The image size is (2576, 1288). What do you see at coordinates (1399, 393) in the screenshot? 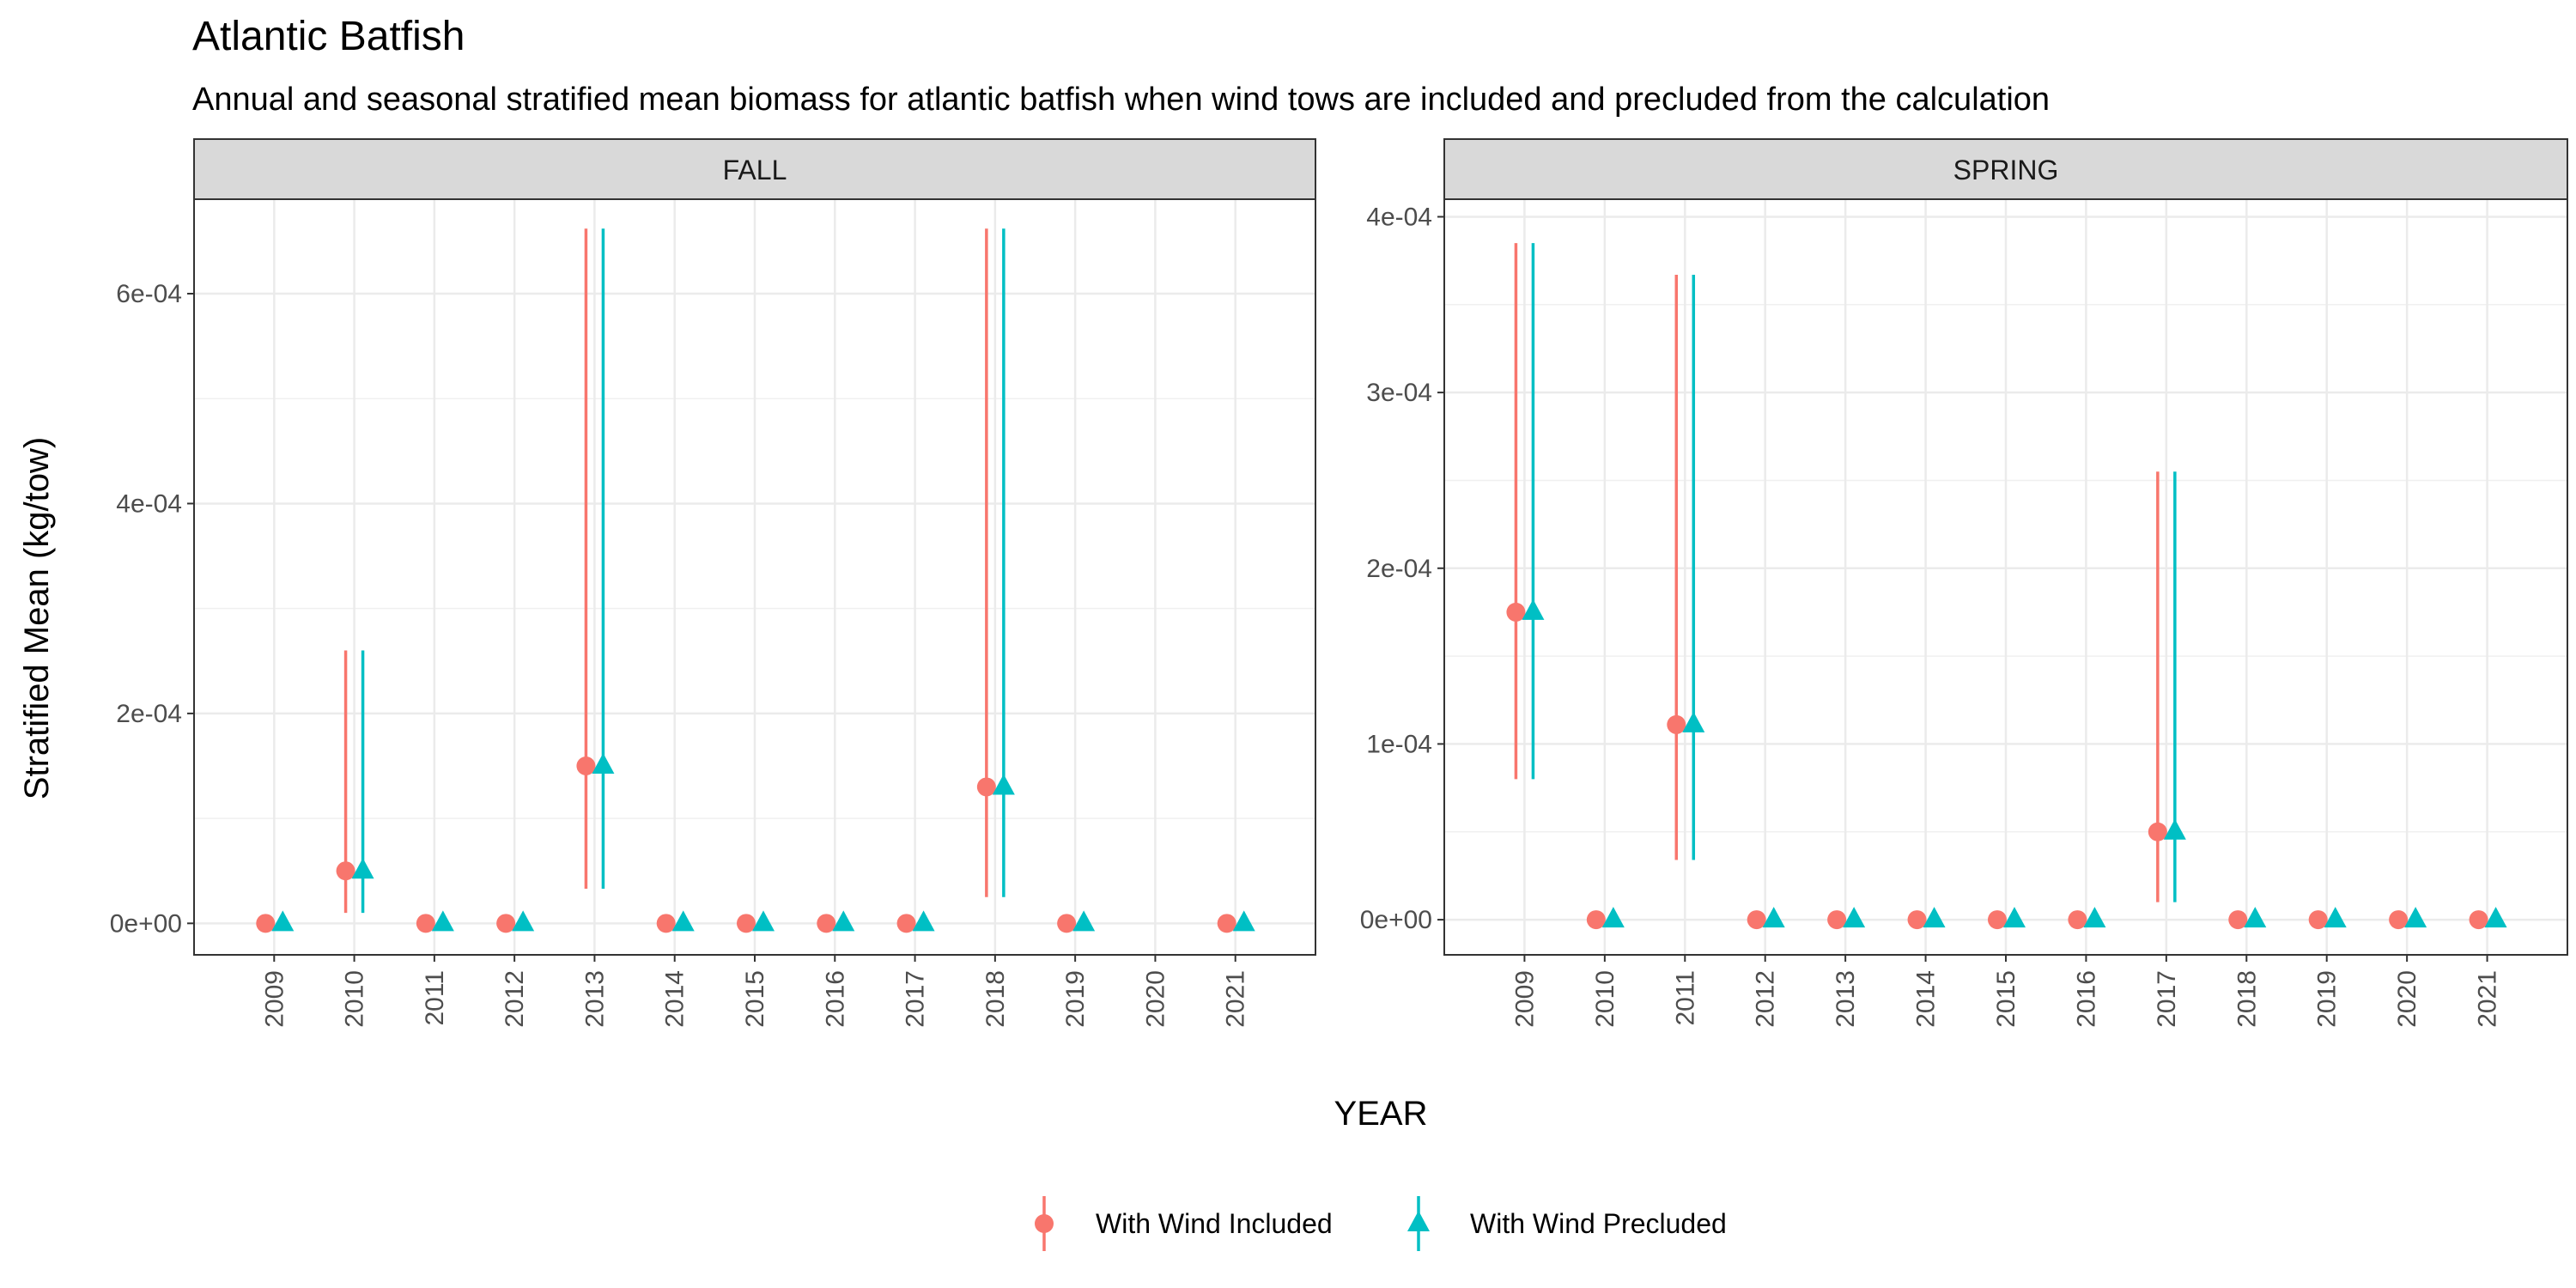
I see `y-tick-label: 3e-04` at bounding box center [1399, 393].